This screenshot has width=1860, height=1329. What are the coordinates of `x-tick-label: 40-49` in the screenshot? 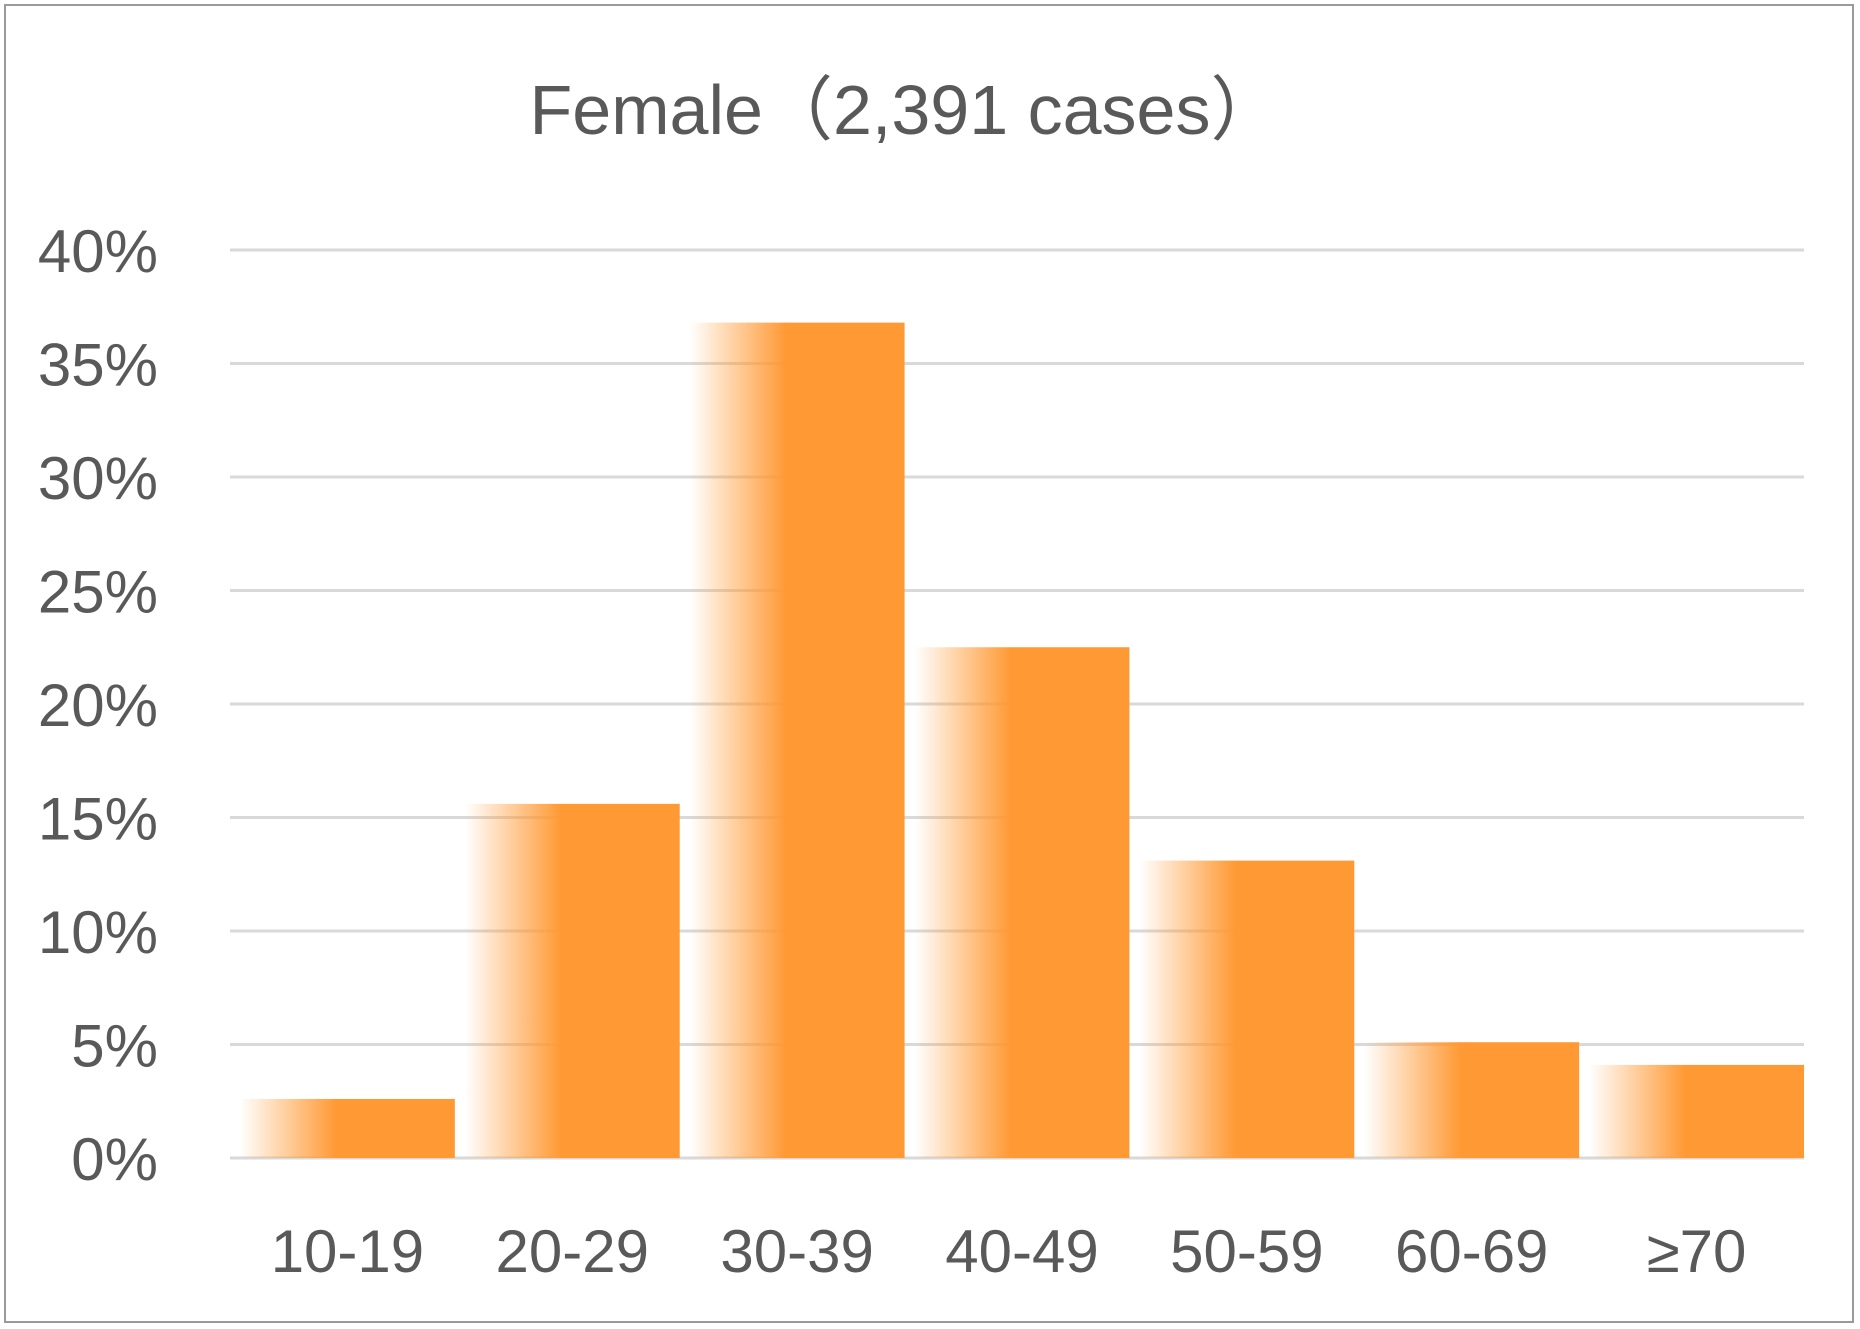 It's located at (1021, 1251).